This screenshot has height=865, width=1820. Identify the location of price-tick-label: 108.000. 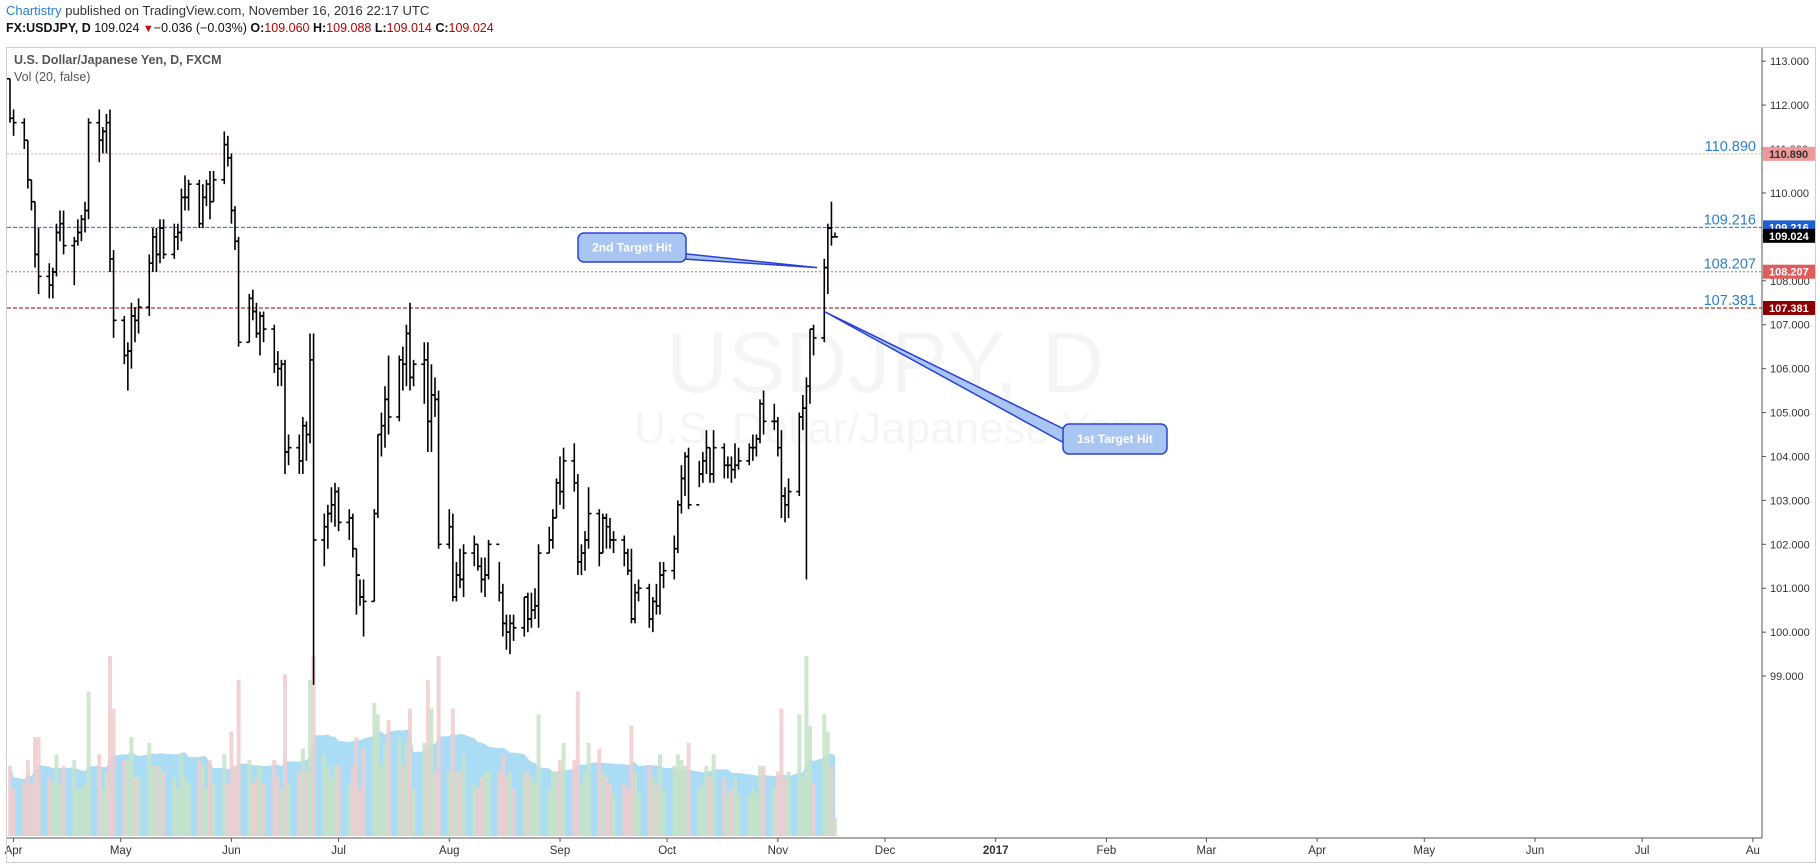
(1790, 282).